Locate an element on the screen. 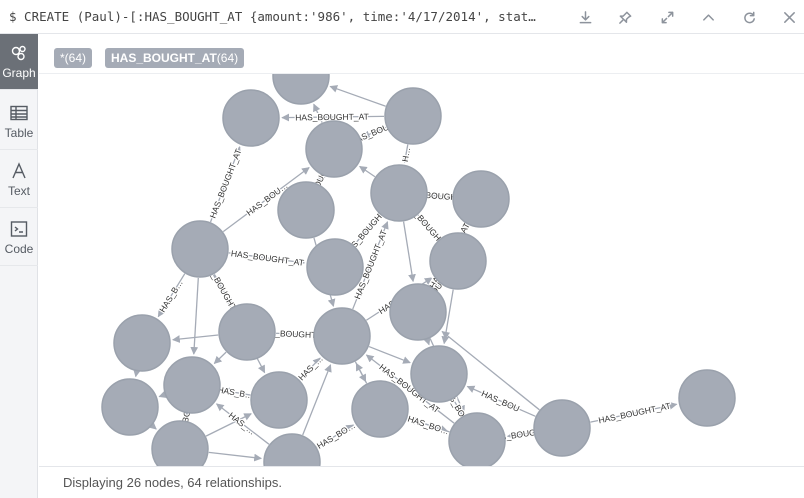 The width and height of the screenshot is (804, 498). sidebar-item-text: Text is located at coordinates (19, 180).